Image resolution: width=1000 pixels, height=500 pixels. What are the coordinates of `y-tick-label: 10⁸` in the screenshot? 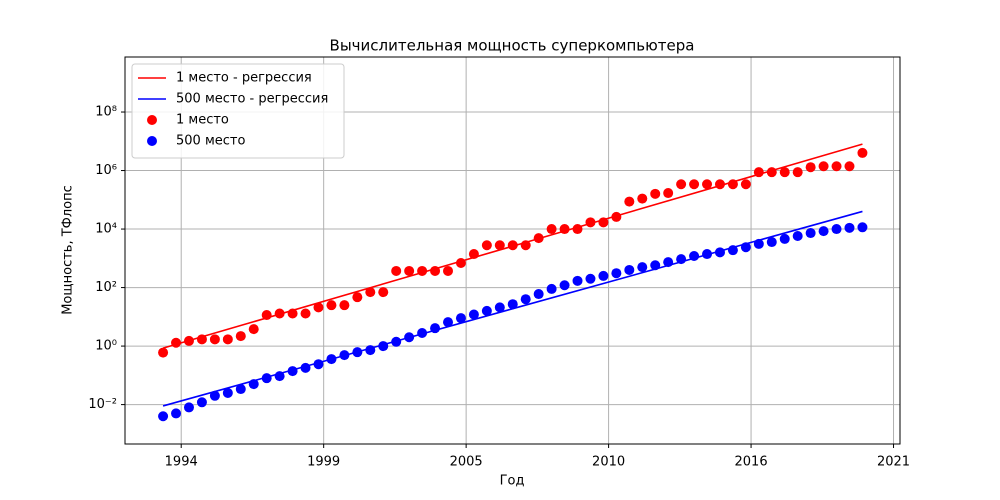 It's located at (106, 112).